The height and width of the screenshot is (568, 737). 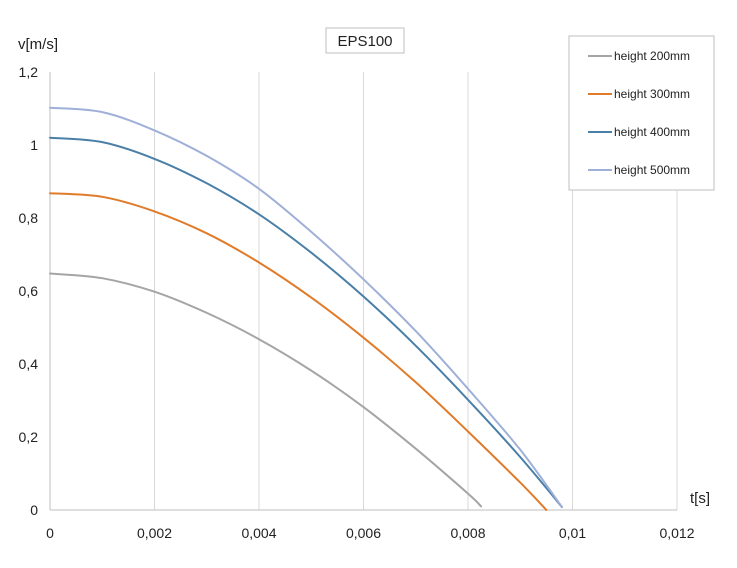 I want to click on y-tick-label: 0,6, so click(x=29, y=291).